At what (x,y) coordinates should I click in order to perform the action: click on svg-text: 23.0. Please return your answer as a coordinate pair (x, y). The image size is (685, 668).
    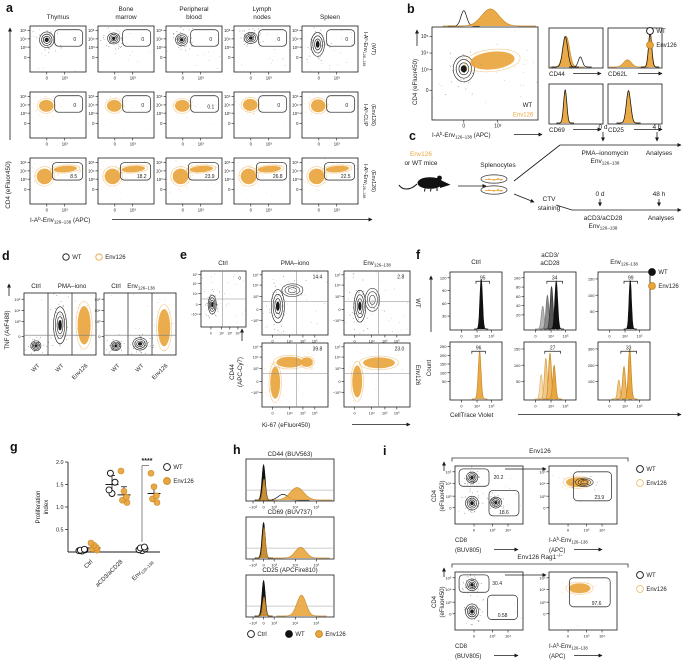
    Looking at the image, I should click on (400, 350).